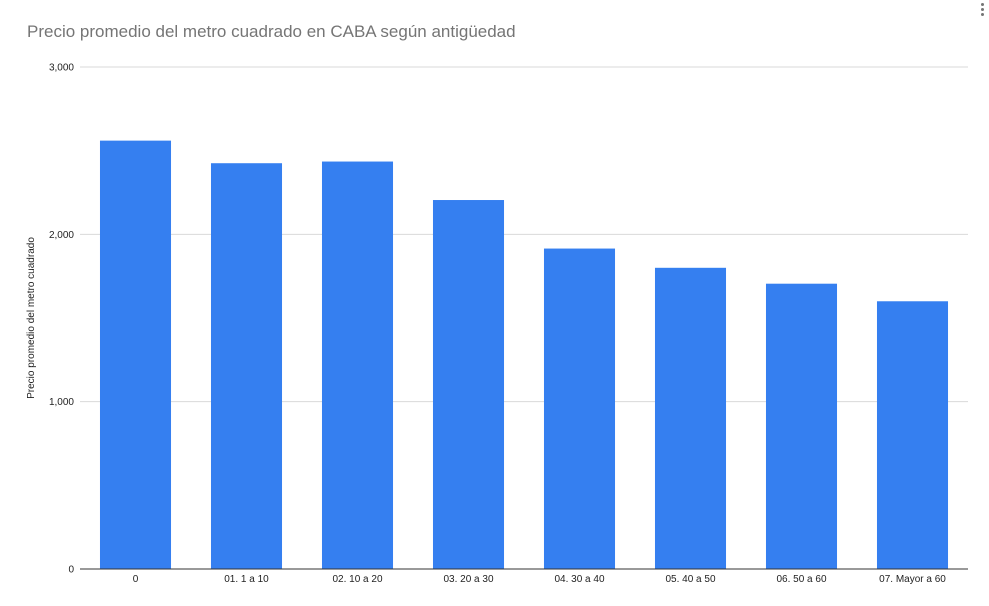 Image resolution: width=989 pixels, height=606 pixels. What do you see at coordinates (982, 9) in the screenshot?
I see `more-vert-icon` at bounding box center [982, 9].